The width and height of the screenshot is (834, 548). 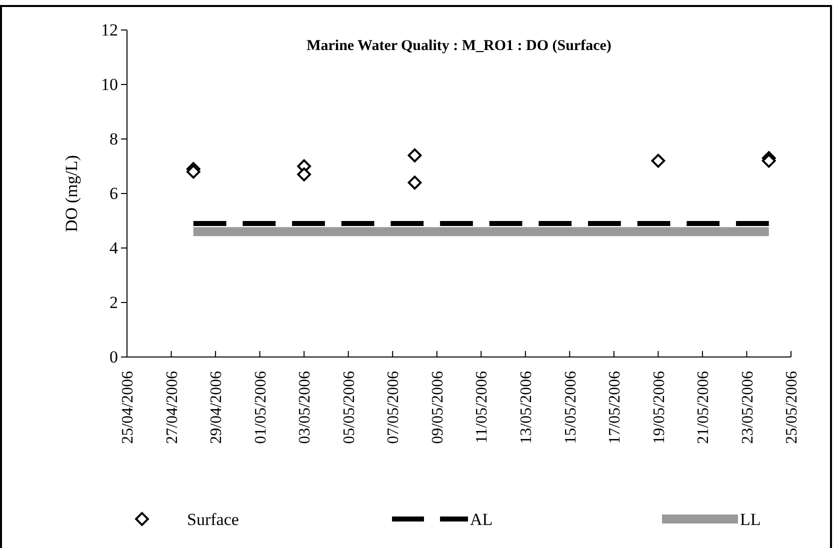 What do you see at coordinates (71, 193) in the screenshot?
I see `y-axis-title: DO (mg/L)` at bounding box center [71, 193].